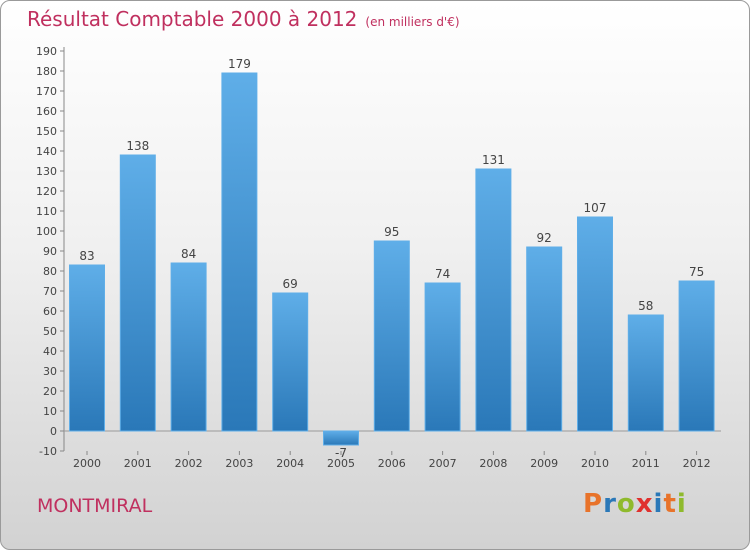  What do you see at coordinates (50, 331) in the screenshot?
I see `y-tick-label: 50` at bounding box center [50, 331].